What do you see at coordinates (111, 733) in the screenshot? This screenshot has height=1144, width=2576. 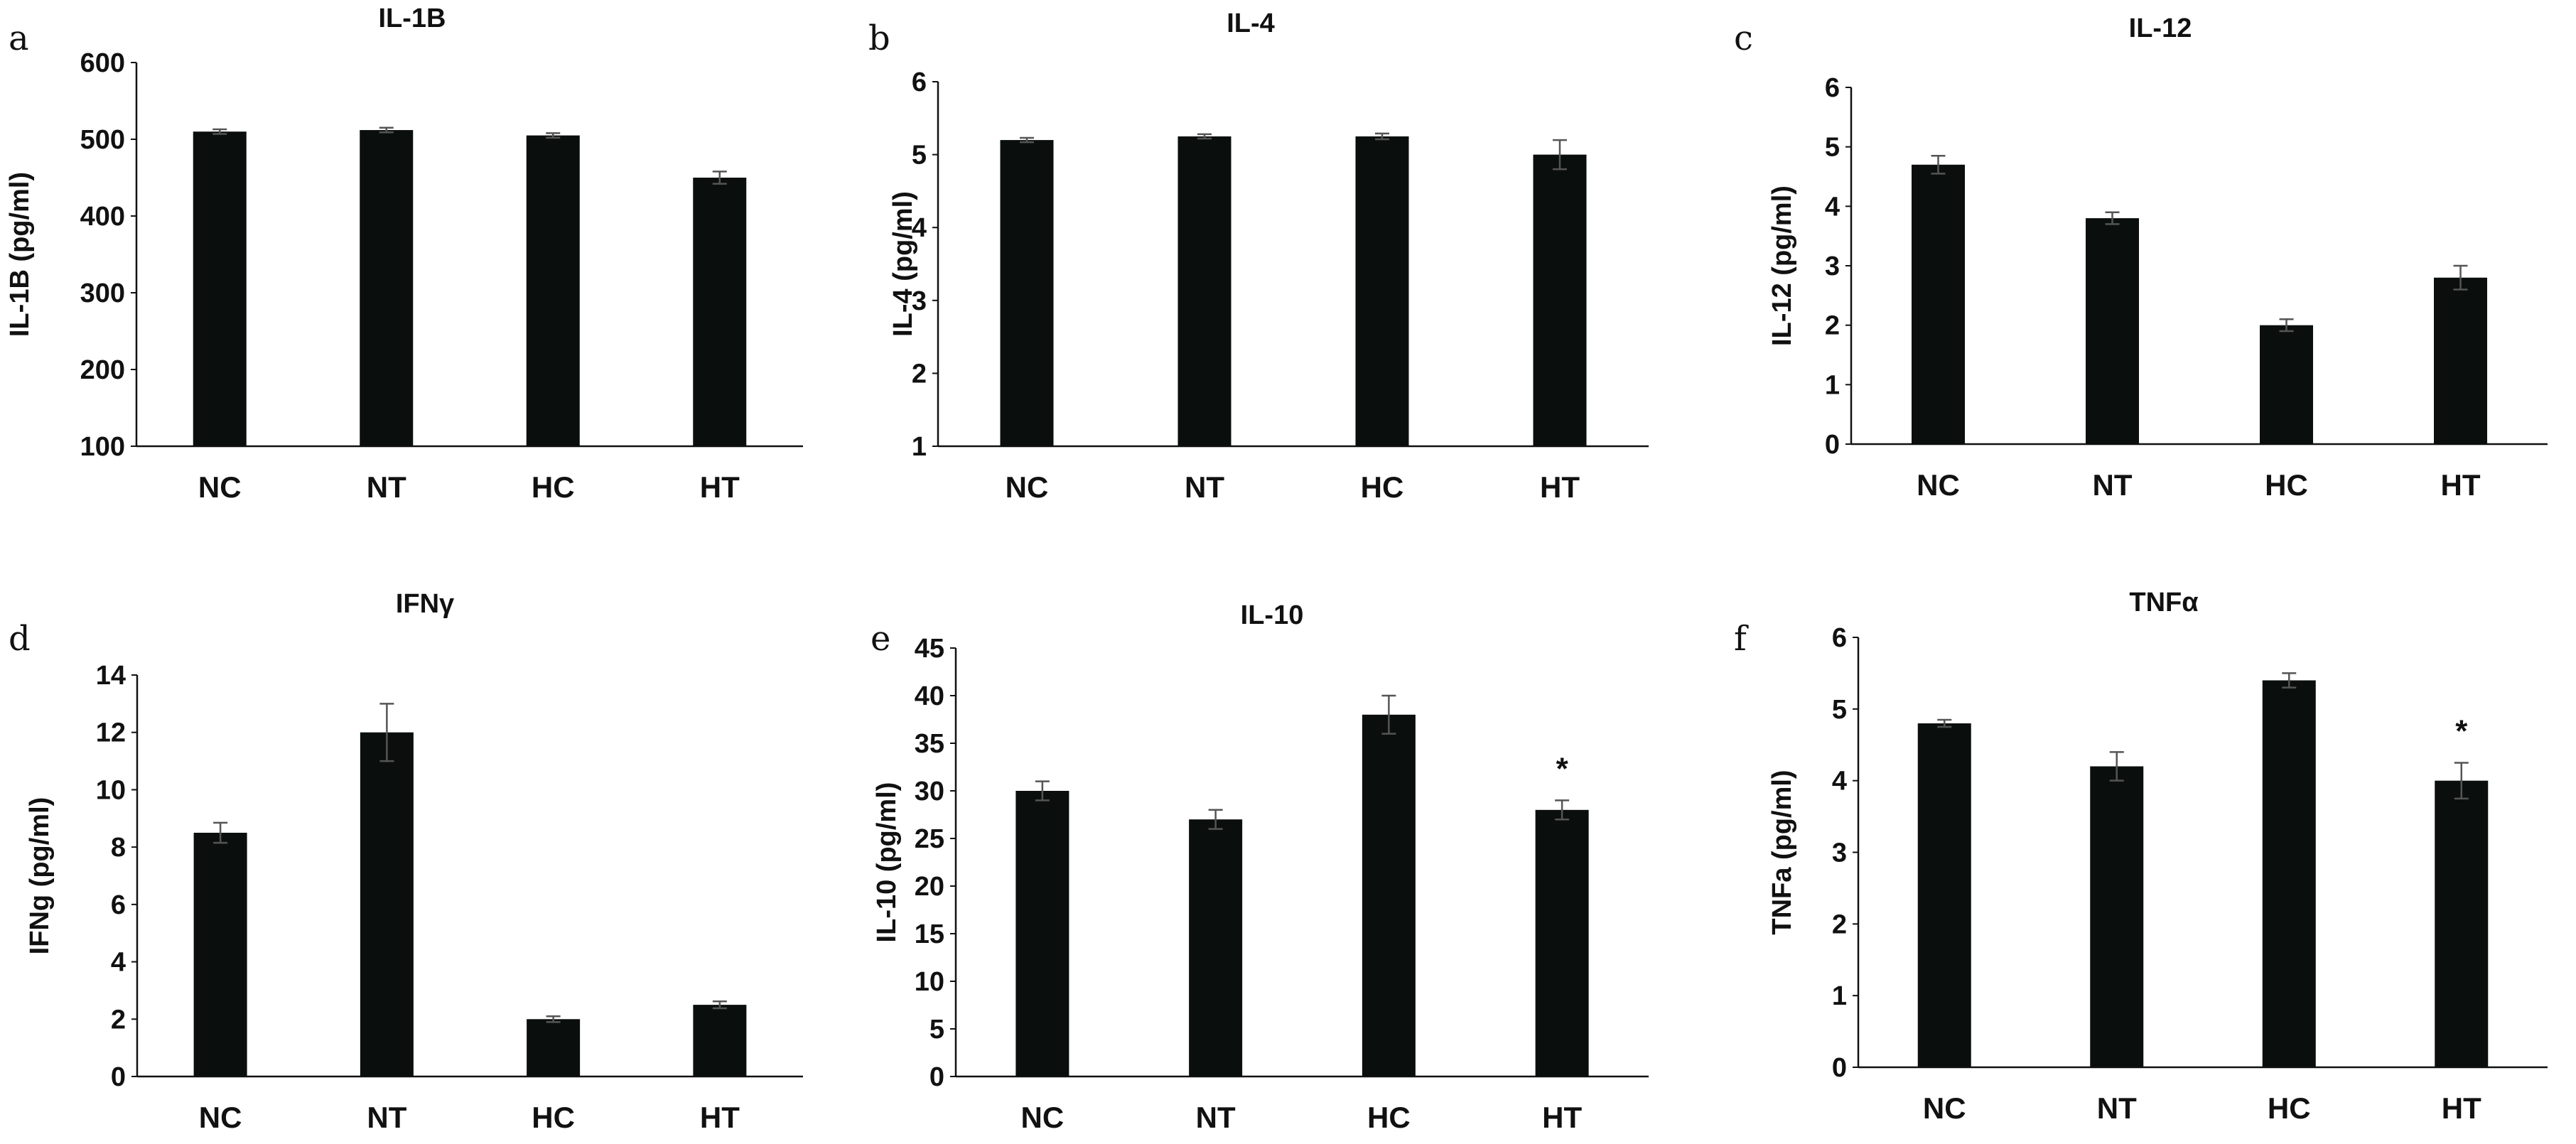 I see `y-tick-label: 12` at bounding box center [111, 733].